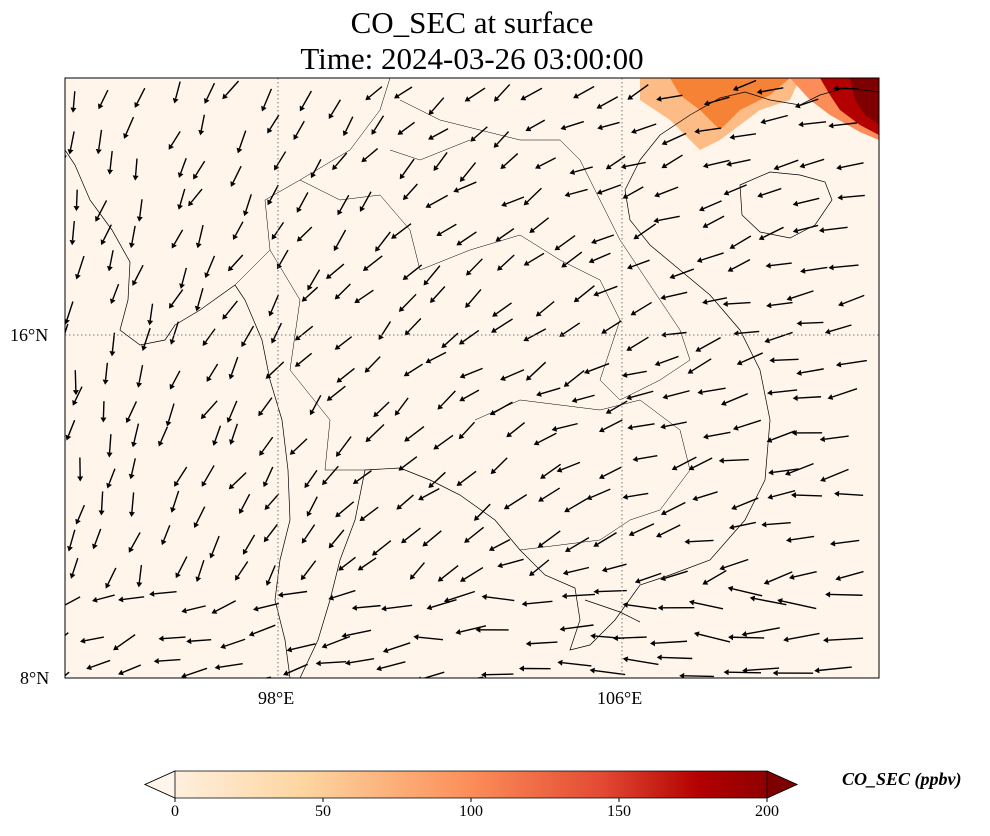  I want to click on lon-label-98: 98°E, so click(276, 698).